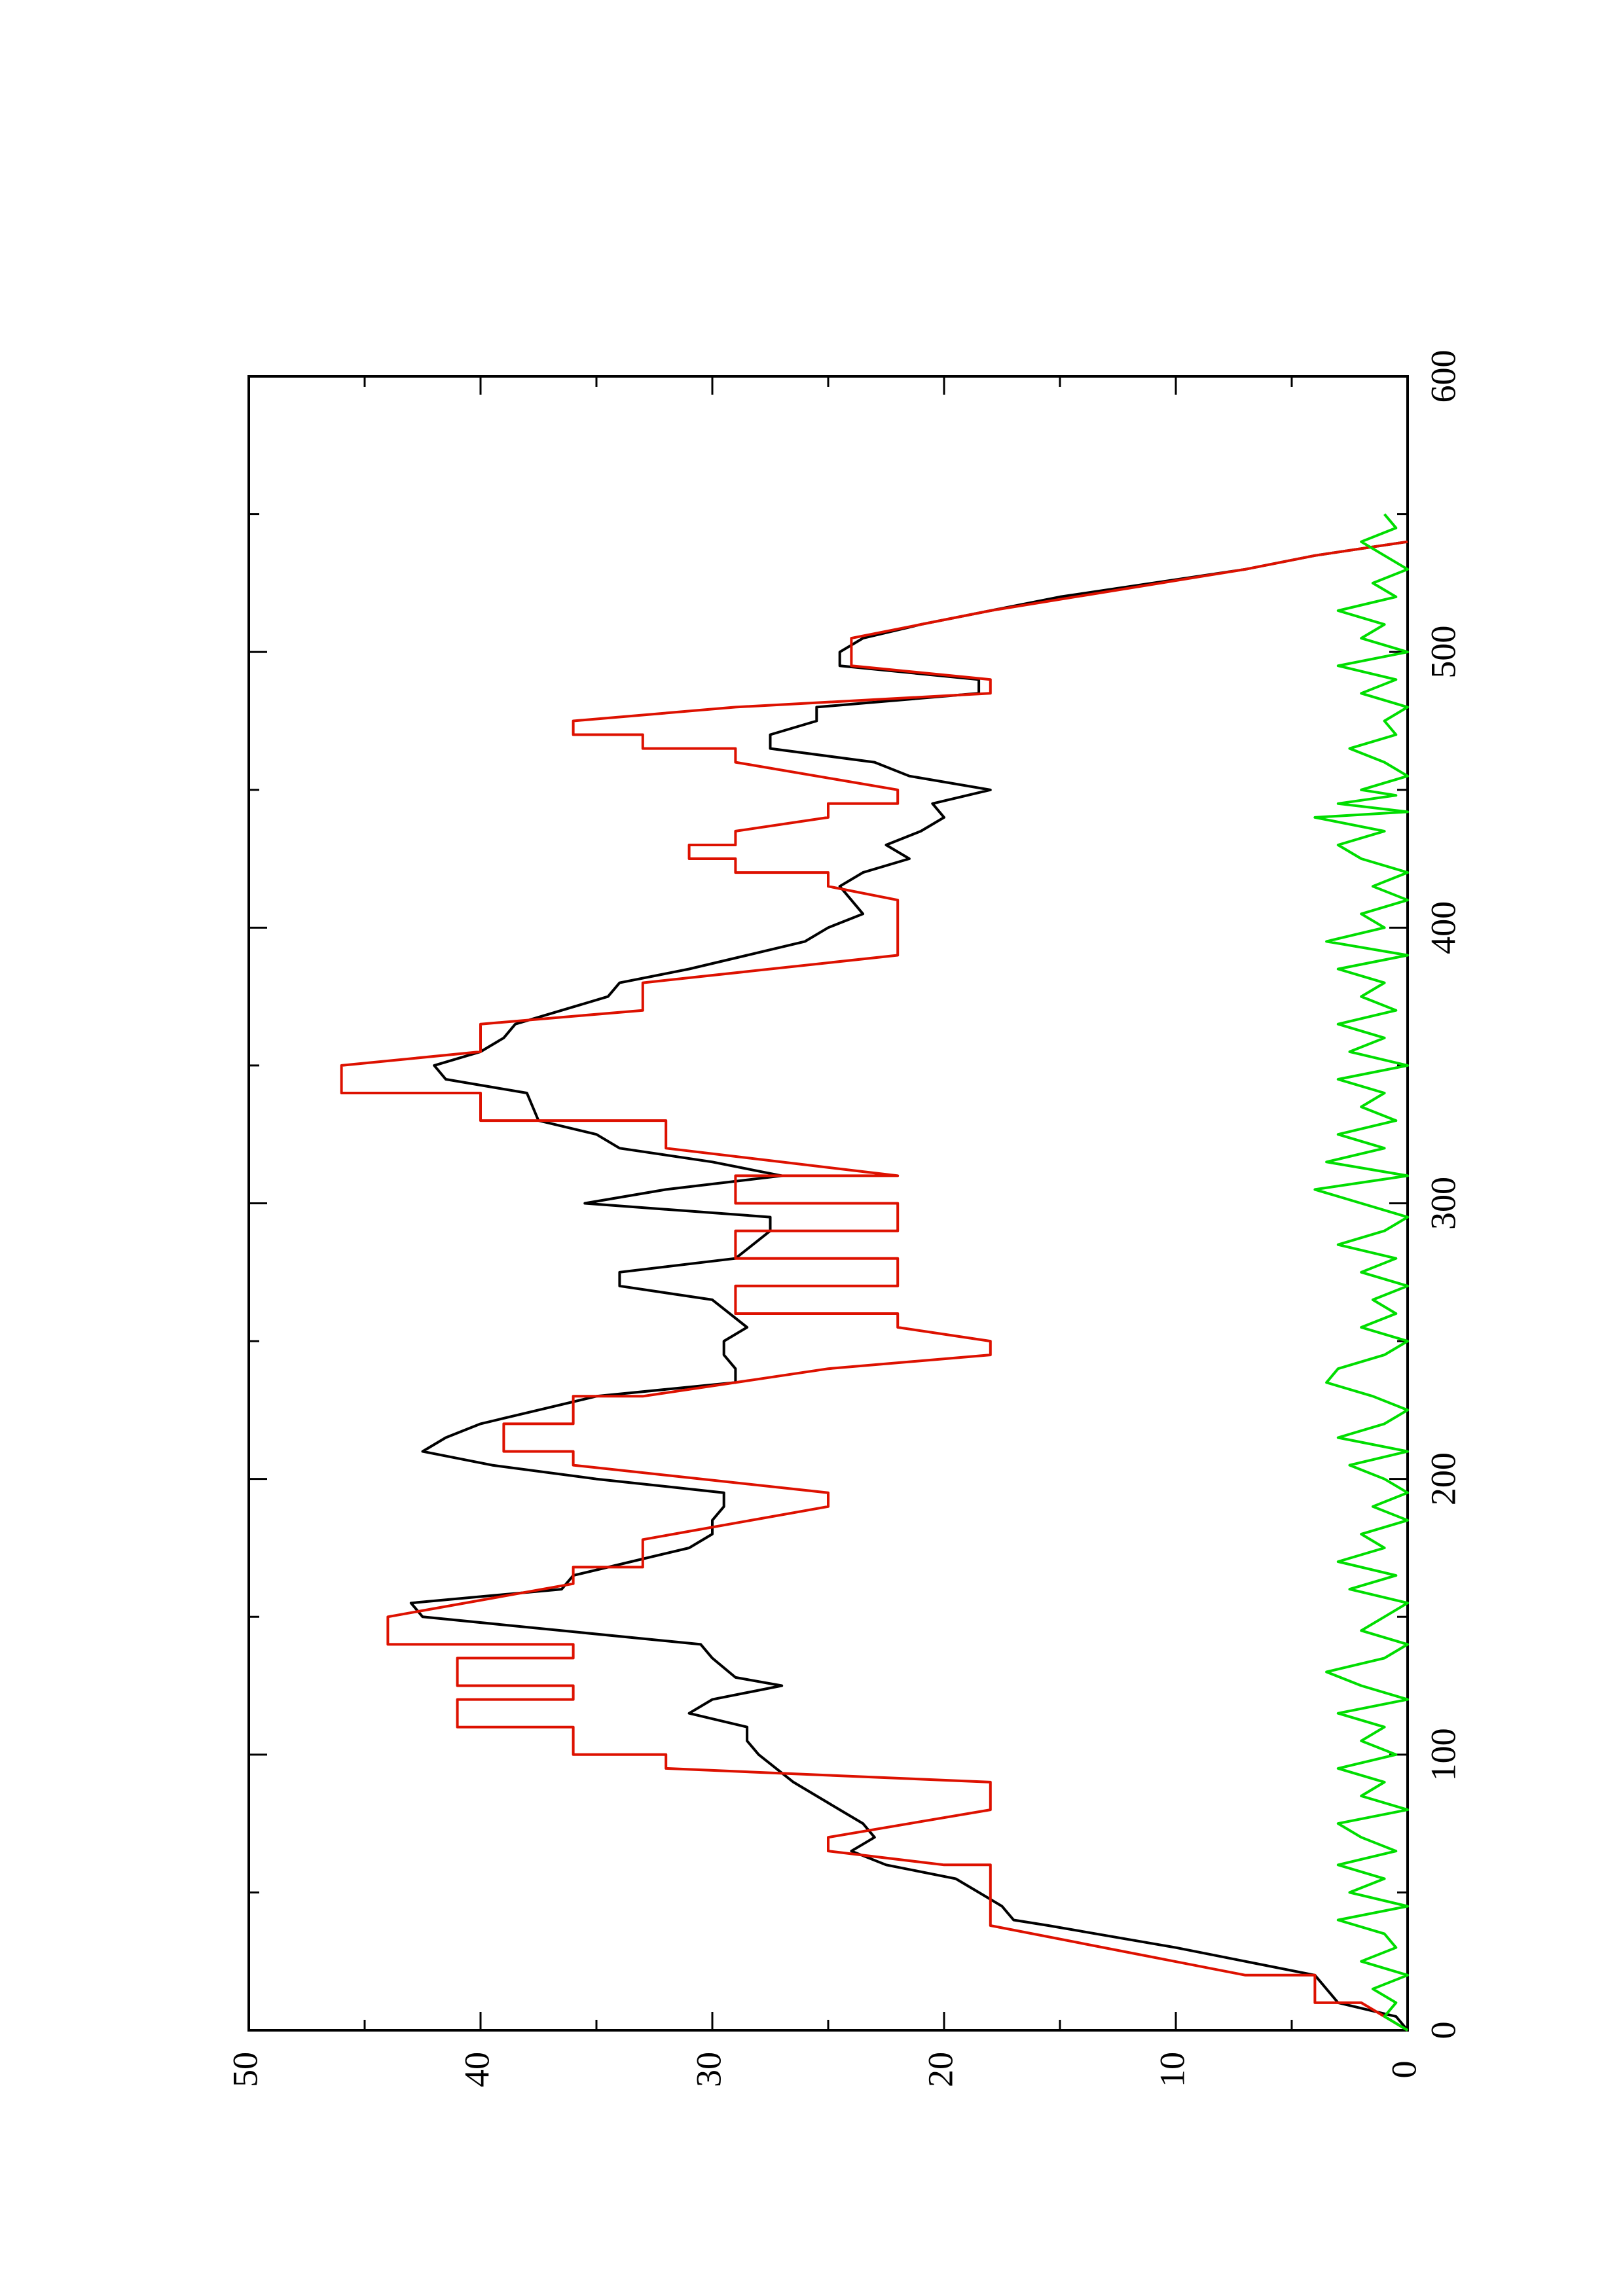  Describe the element at coordinates (1443, 1478) in the screenshot. I see `x-tick-label: 200` at that location.